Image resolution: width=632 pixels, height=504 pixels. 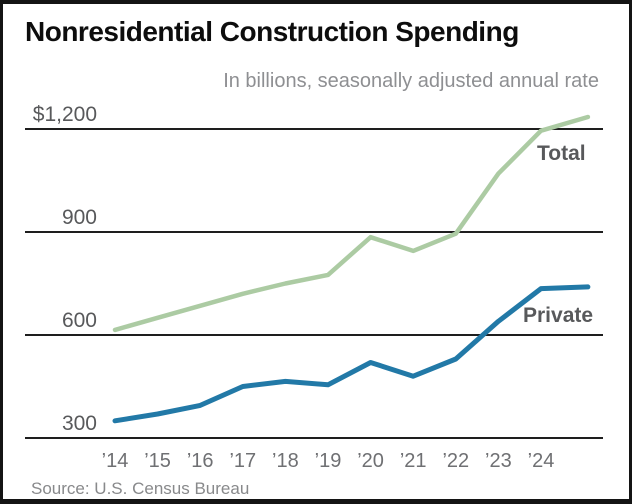 What do you see at coordinates (200, 461) in the screenshot?
I see `x-tick-label: ’16` at bounding box center [200, 461].